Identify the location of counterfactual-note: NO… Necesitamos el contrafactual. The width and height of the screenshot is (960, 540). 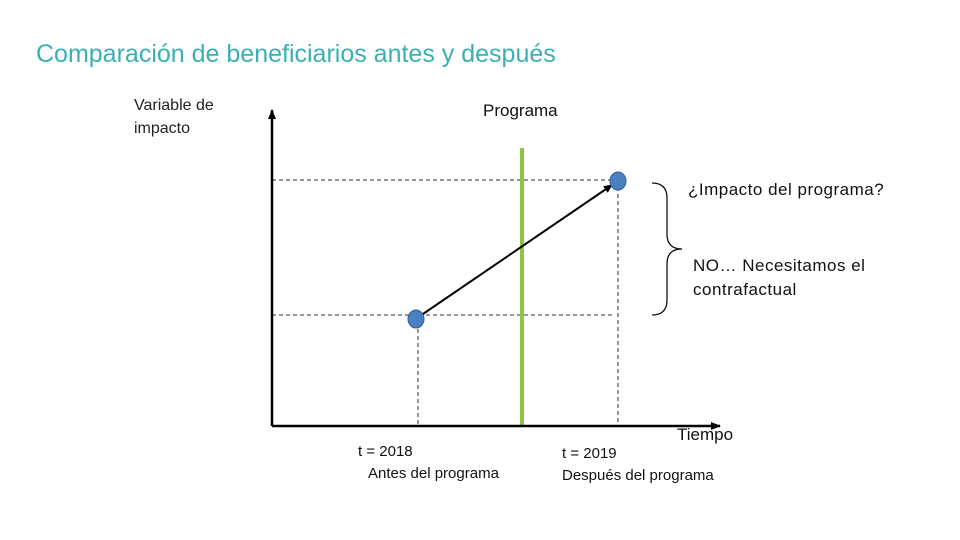
(779, 277).